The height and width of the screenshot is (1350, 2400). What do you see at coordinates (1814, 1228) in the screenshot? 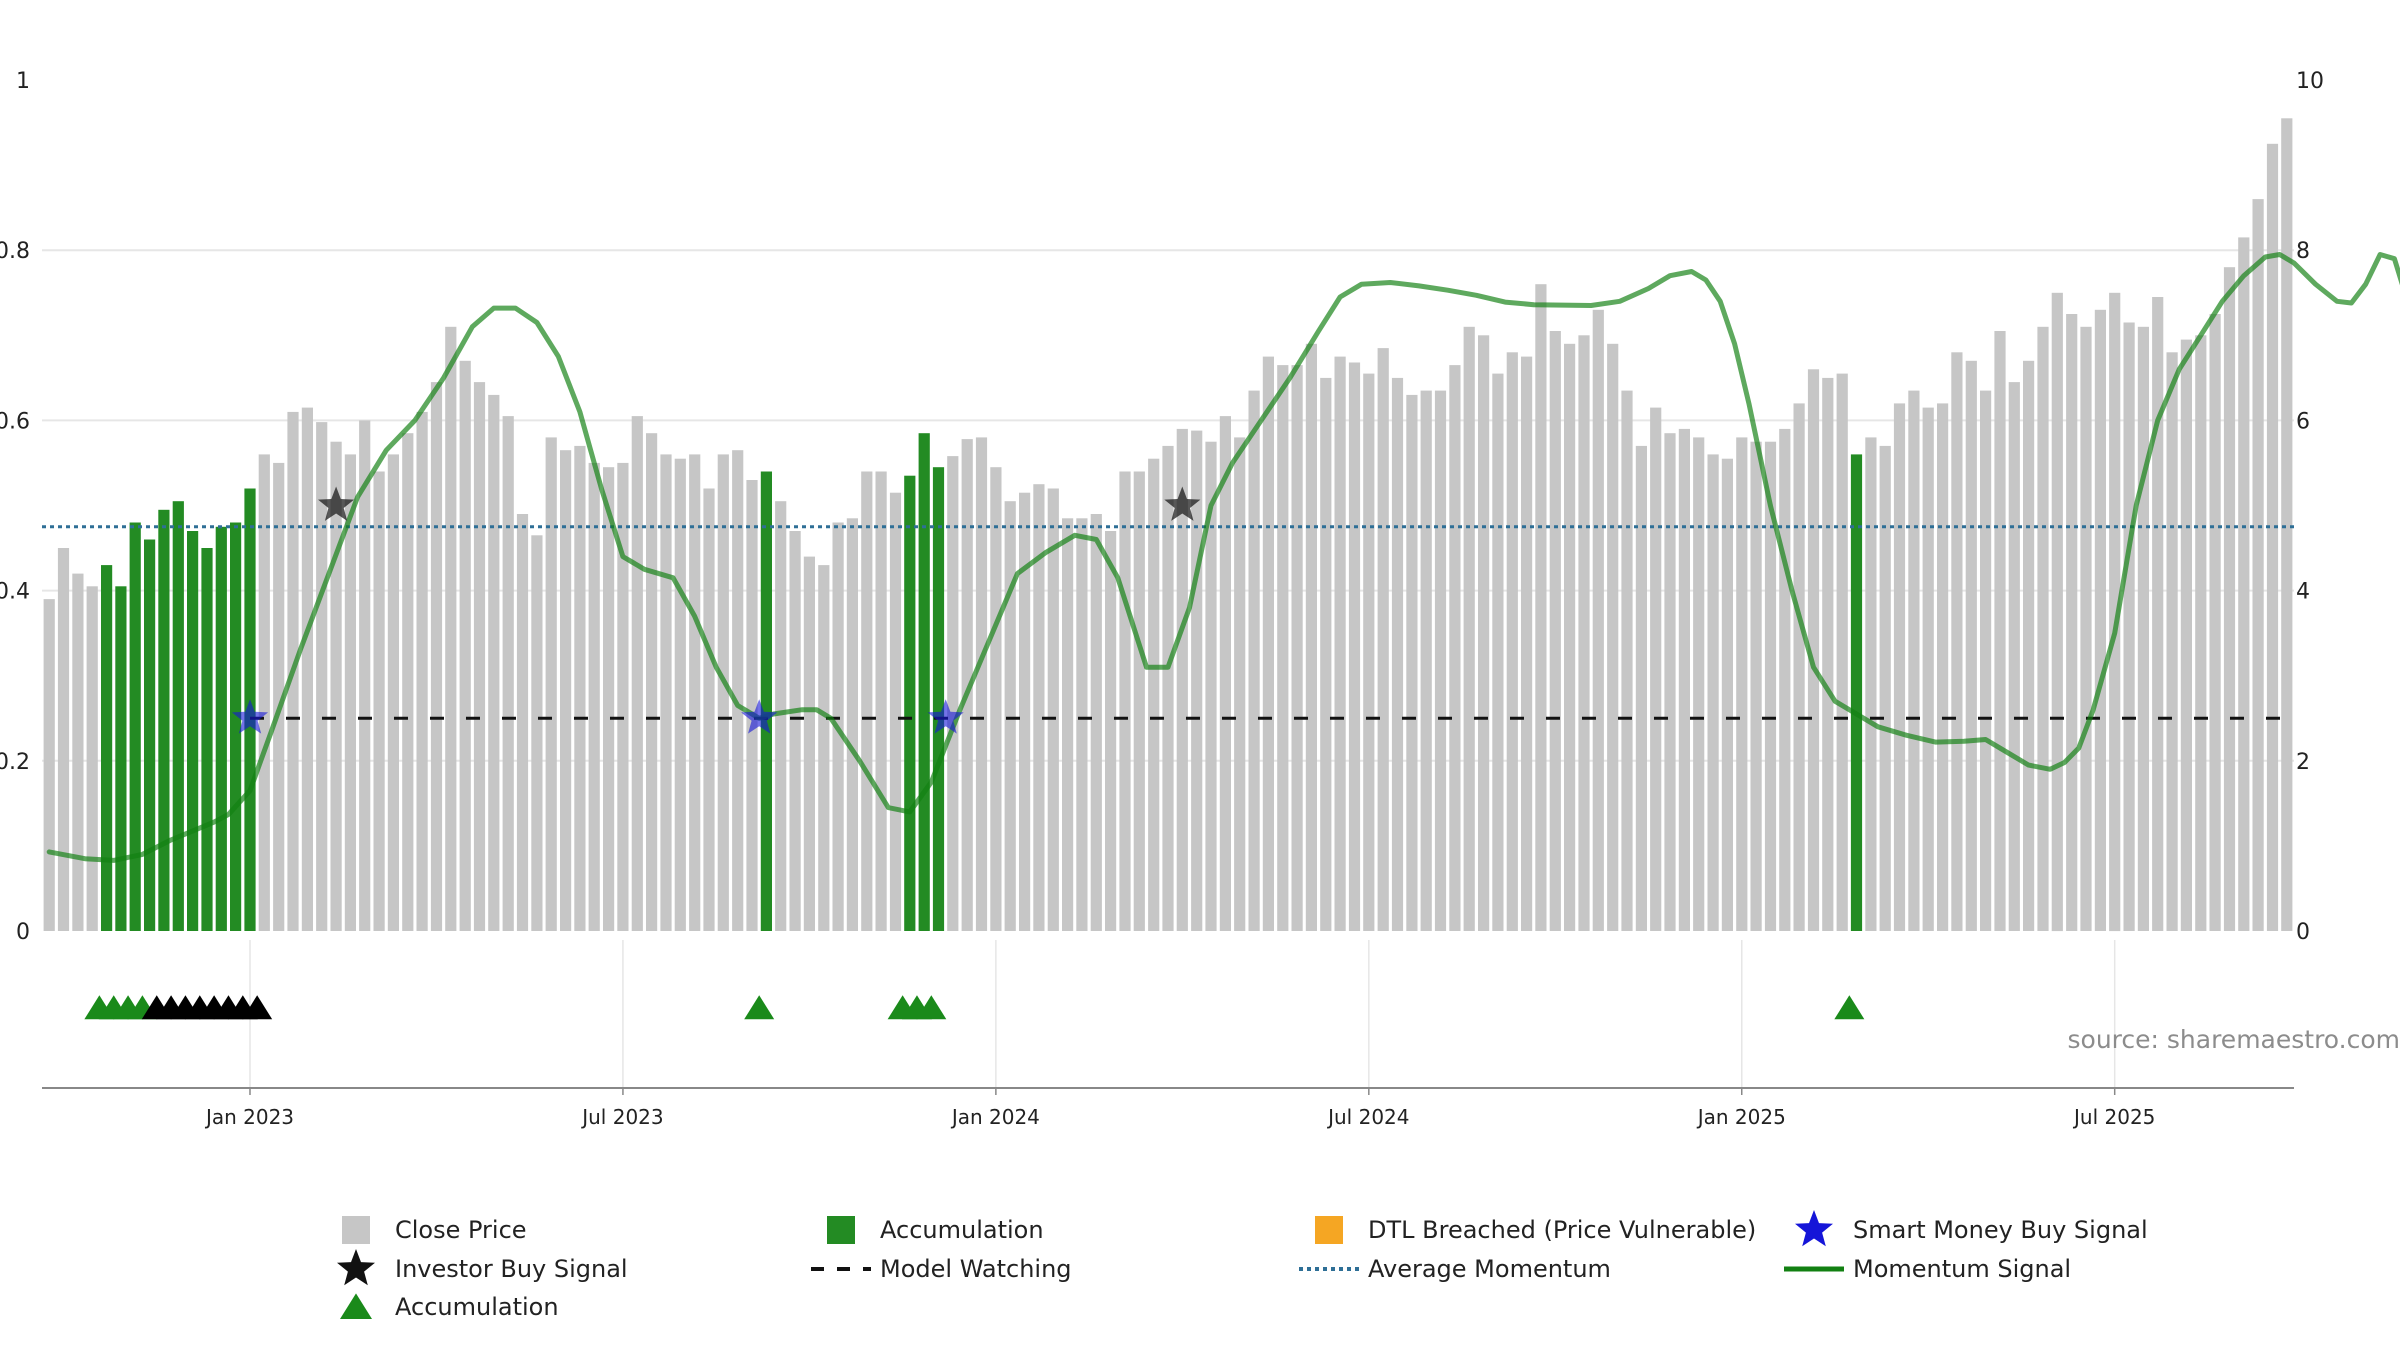
I see `legend-star-smart-money` at bounding box center [1814, 1228].